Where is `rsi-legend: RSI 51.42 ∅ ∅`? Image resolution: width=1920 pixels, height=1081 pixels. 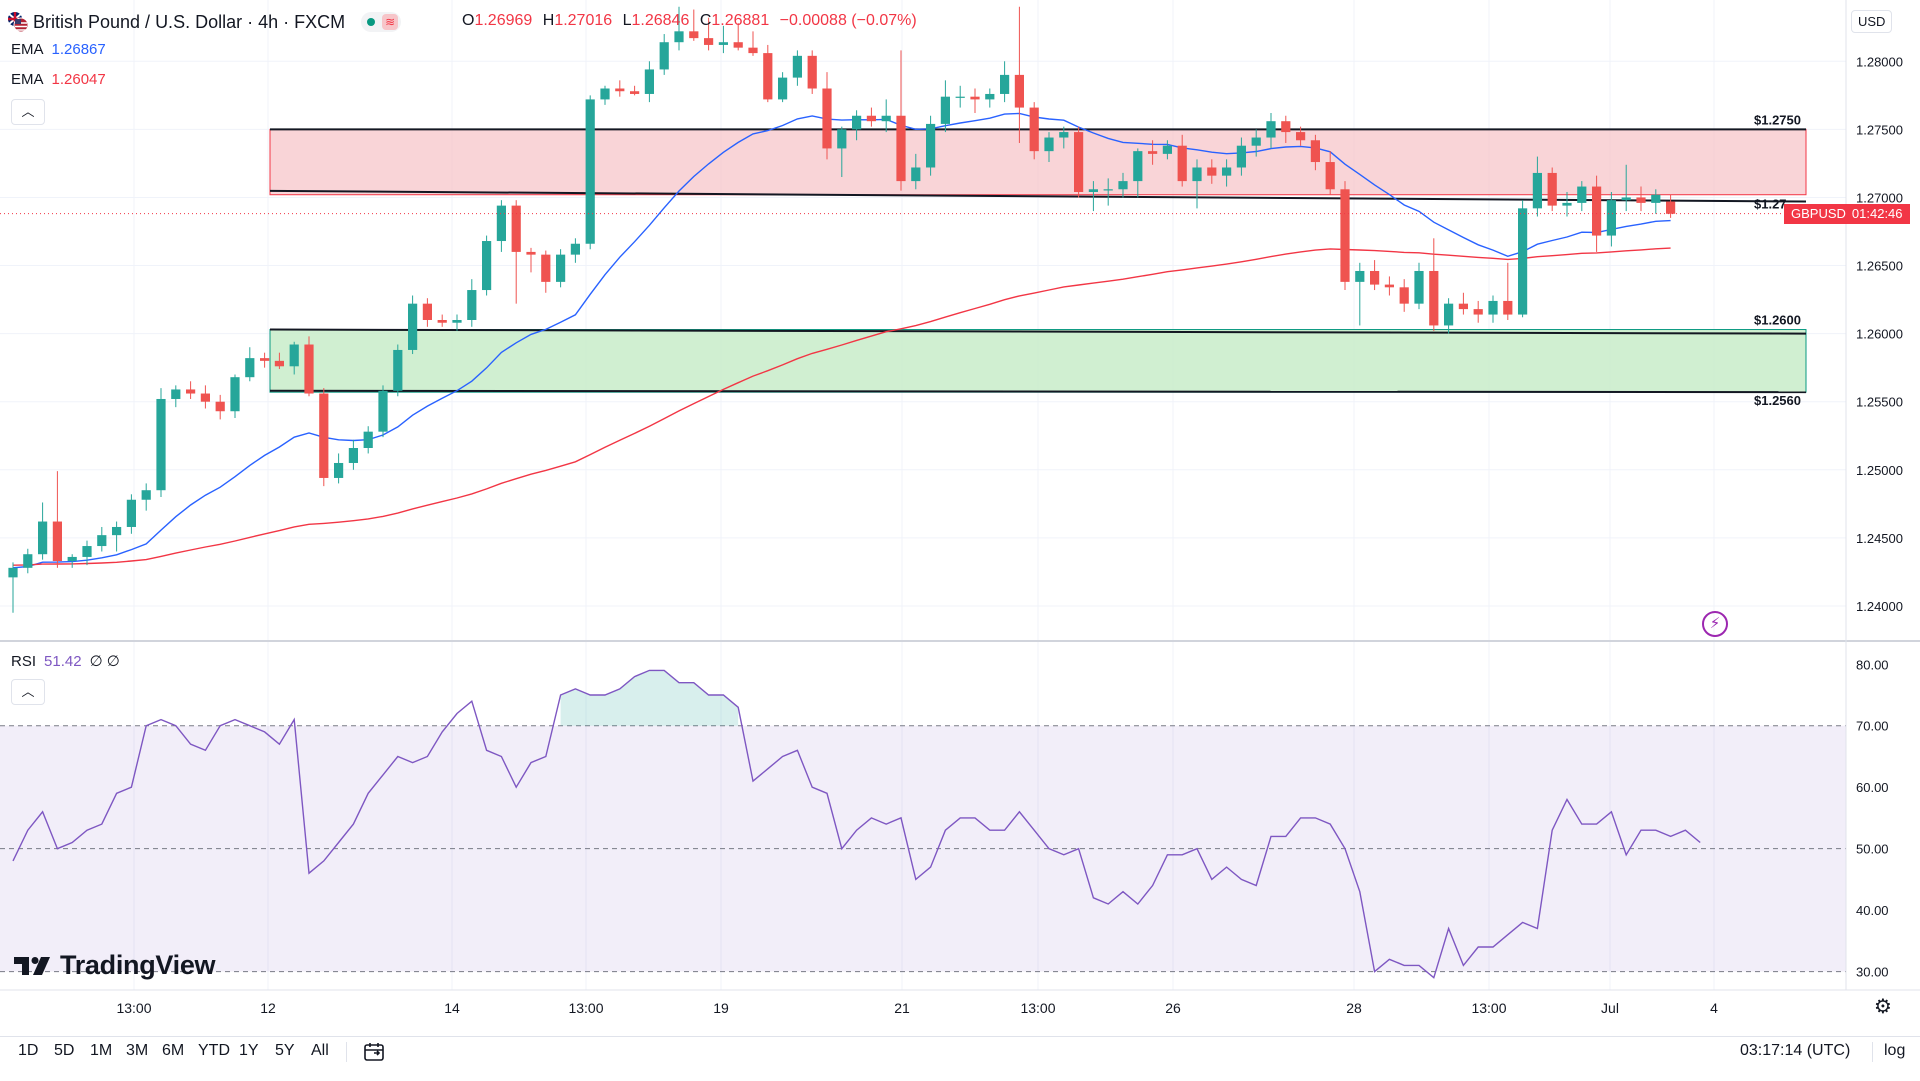
rsi-legend: RSI 51.42 ∅ ∅ is located at coordinates (65, 661).